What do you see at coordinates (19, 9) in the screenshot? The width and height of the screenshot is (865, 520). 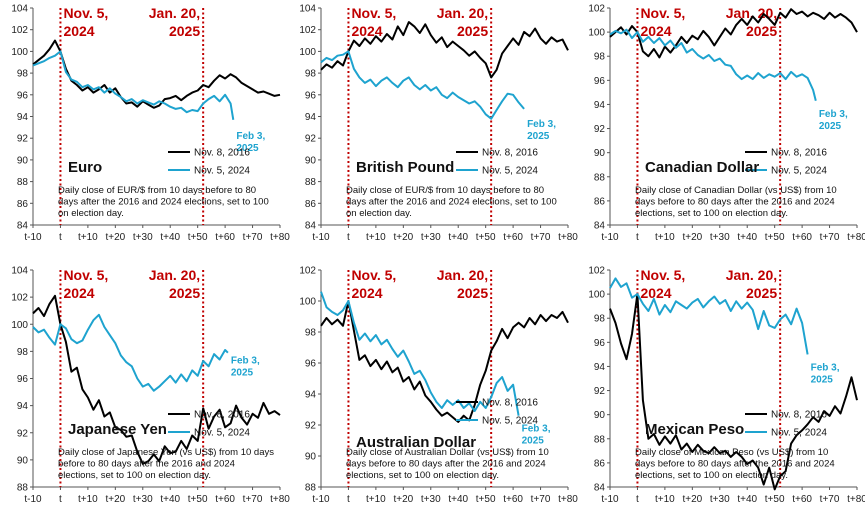 I see `y-tick-label: 104` at bounding box center [19, 9].